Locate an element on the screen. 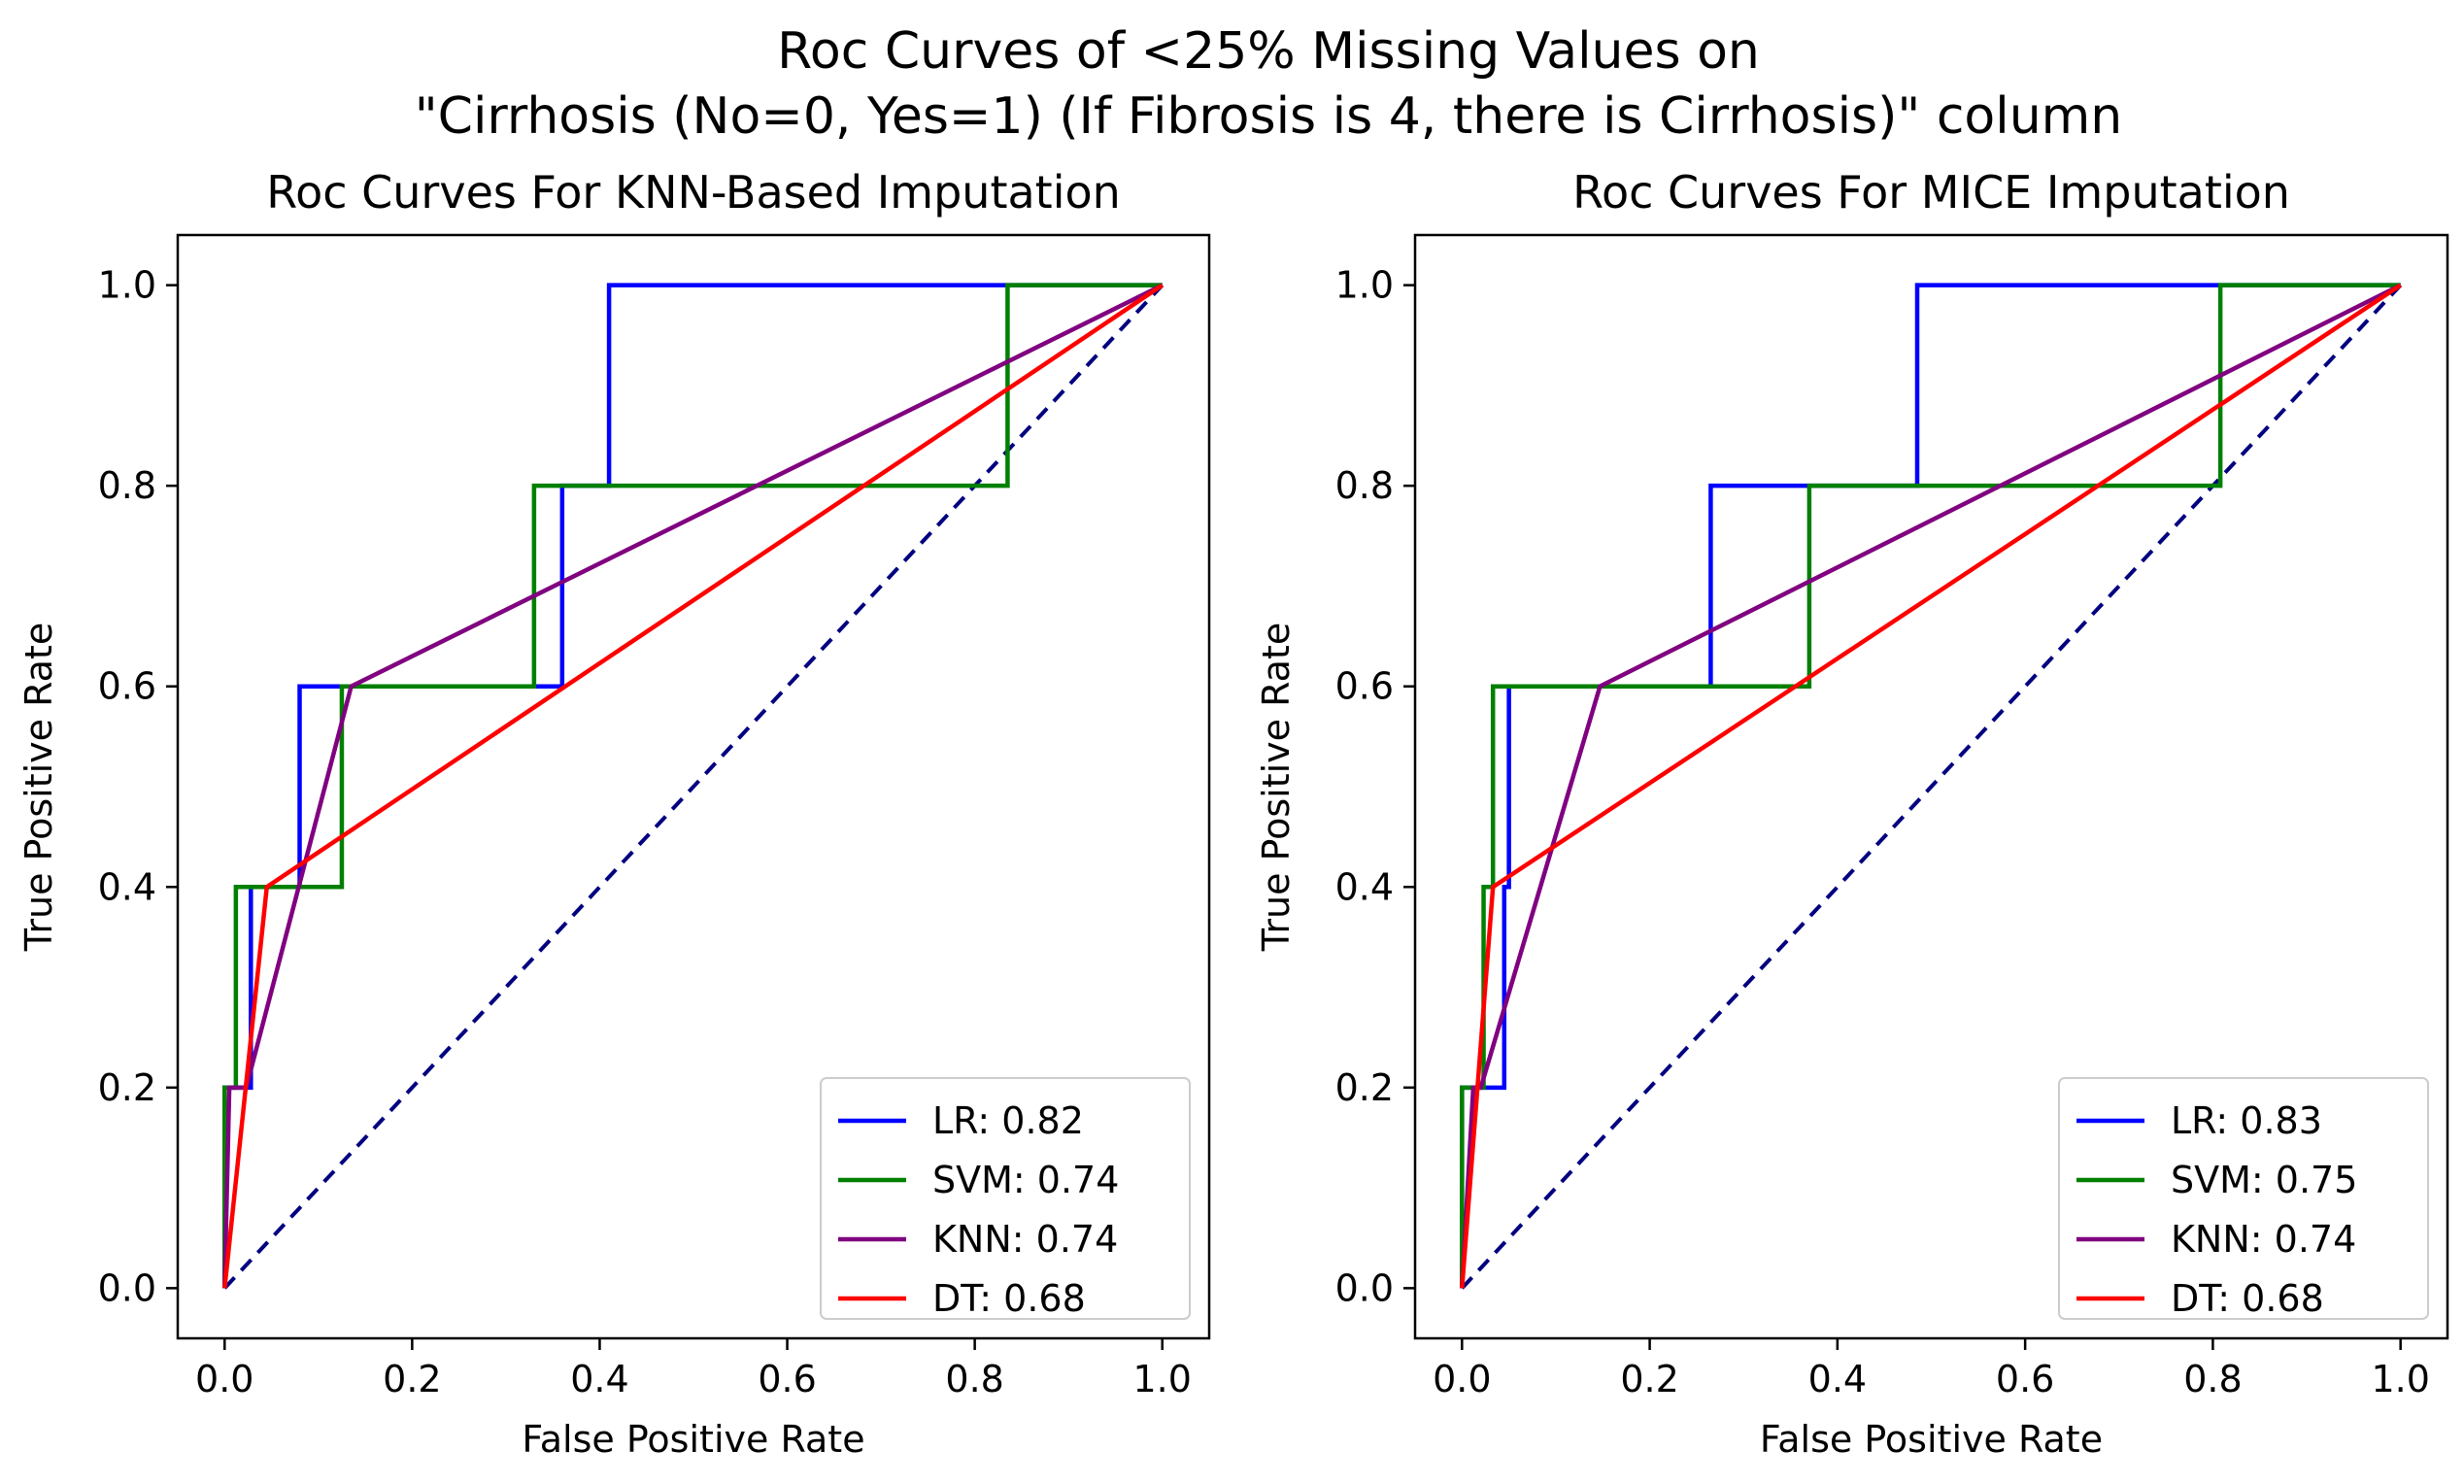 The image size is (2464, 1484). legend-label-svm: SVM: 0.75 is located at coordinates (2264, 1180).